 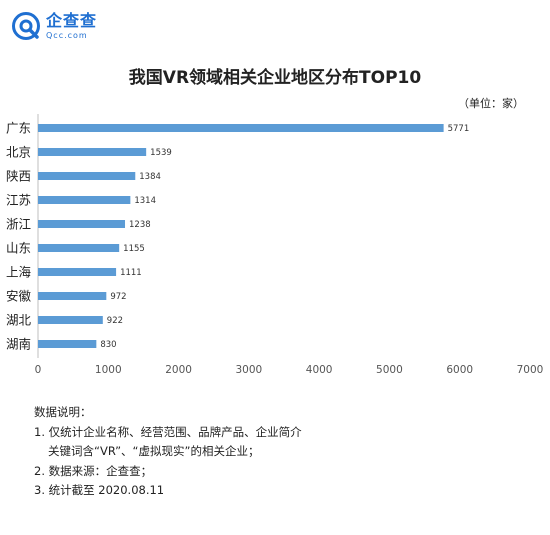 I want to click on qcc-logo-icon, so click(x=26, y=26).